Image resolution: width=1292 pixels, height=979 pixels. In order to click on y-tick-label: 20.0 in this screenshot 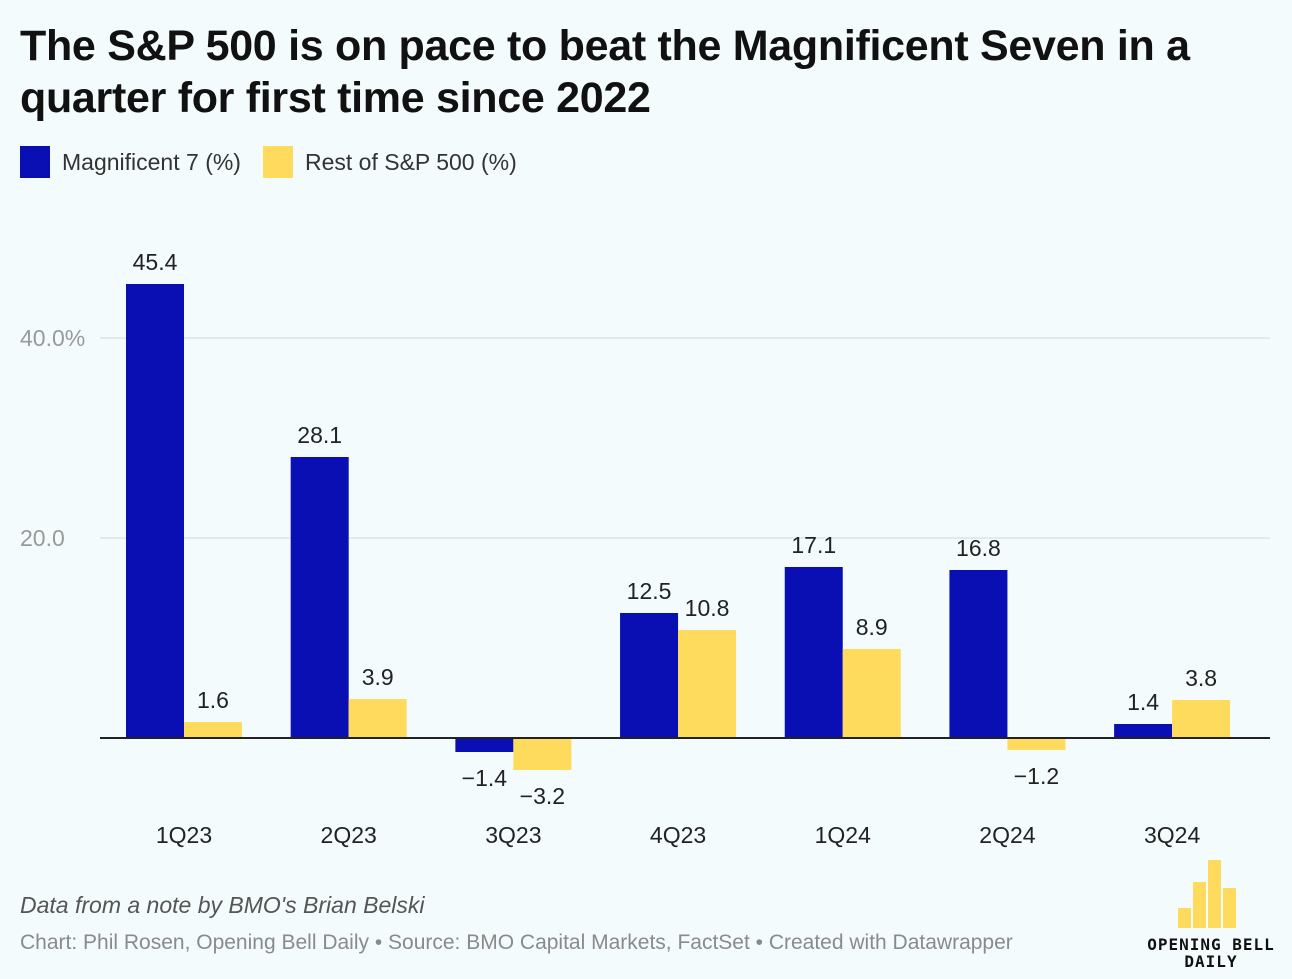, I will do `click(42, 538)`.